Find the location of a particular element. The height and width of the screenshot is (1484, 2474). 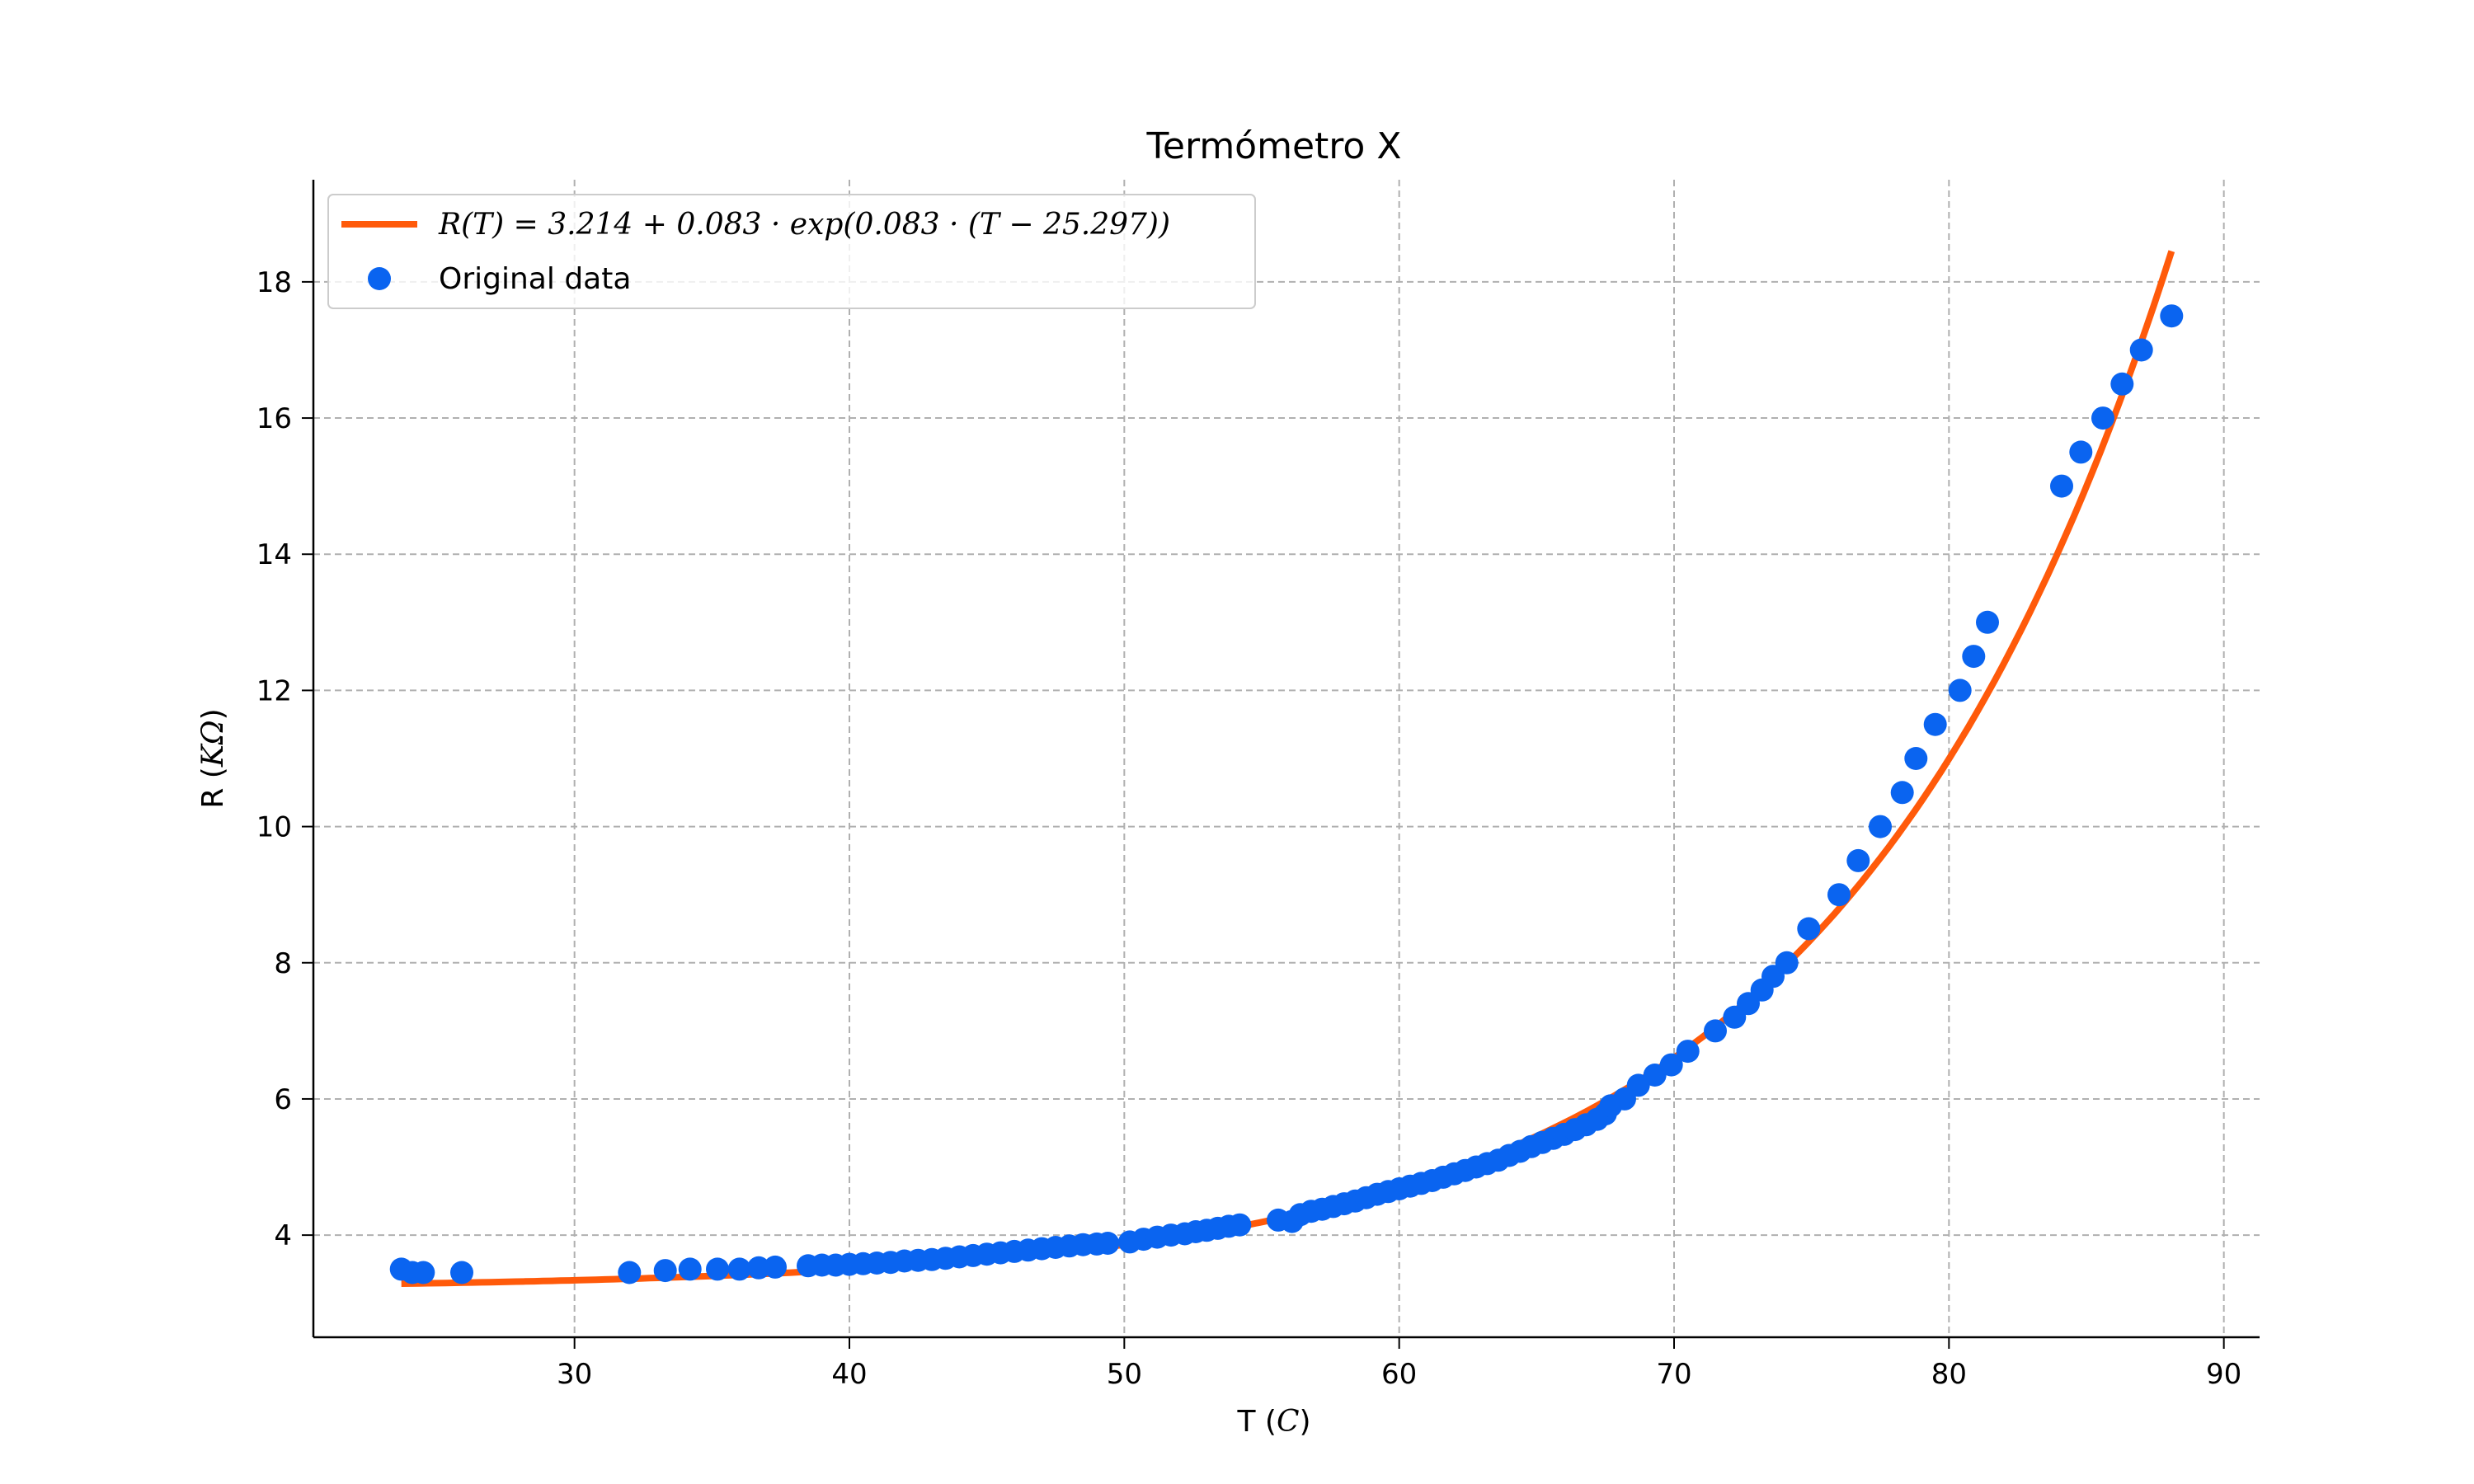

y-tick-label: 16 is located at coordinates (274, 418).